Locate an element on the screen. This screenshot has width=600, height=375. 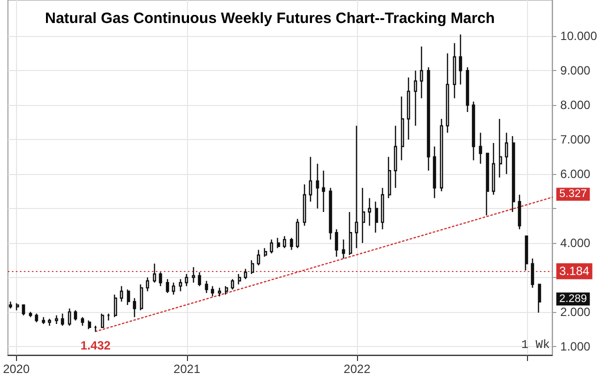
annotation: 1.432 is located at coordinates (95, 345).